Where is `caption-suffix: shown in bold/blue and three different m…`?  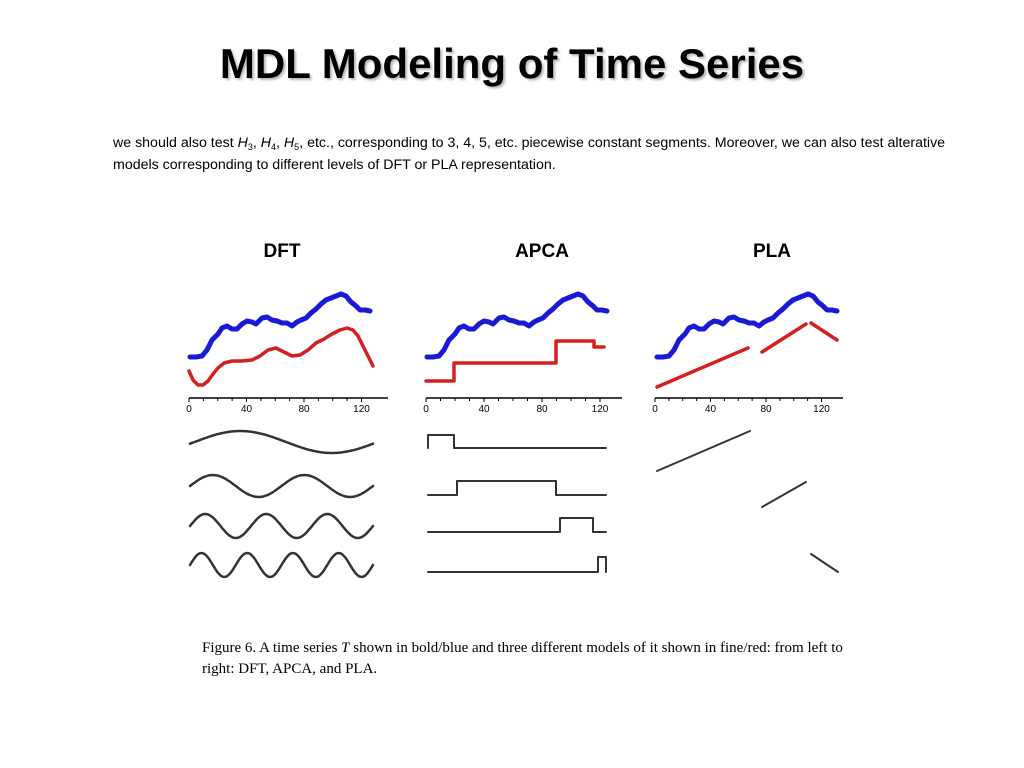
caption-suffix: shown in bold/blue and three different m… is located at coordinates (522, 658).